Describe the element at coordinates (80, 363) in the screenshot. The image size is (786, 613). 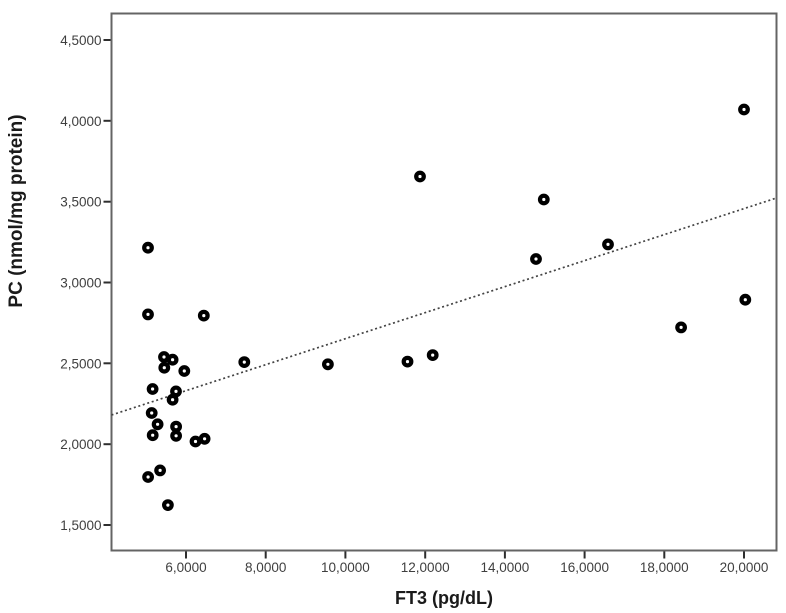
I see `svg-text: 2,5000` at that location.